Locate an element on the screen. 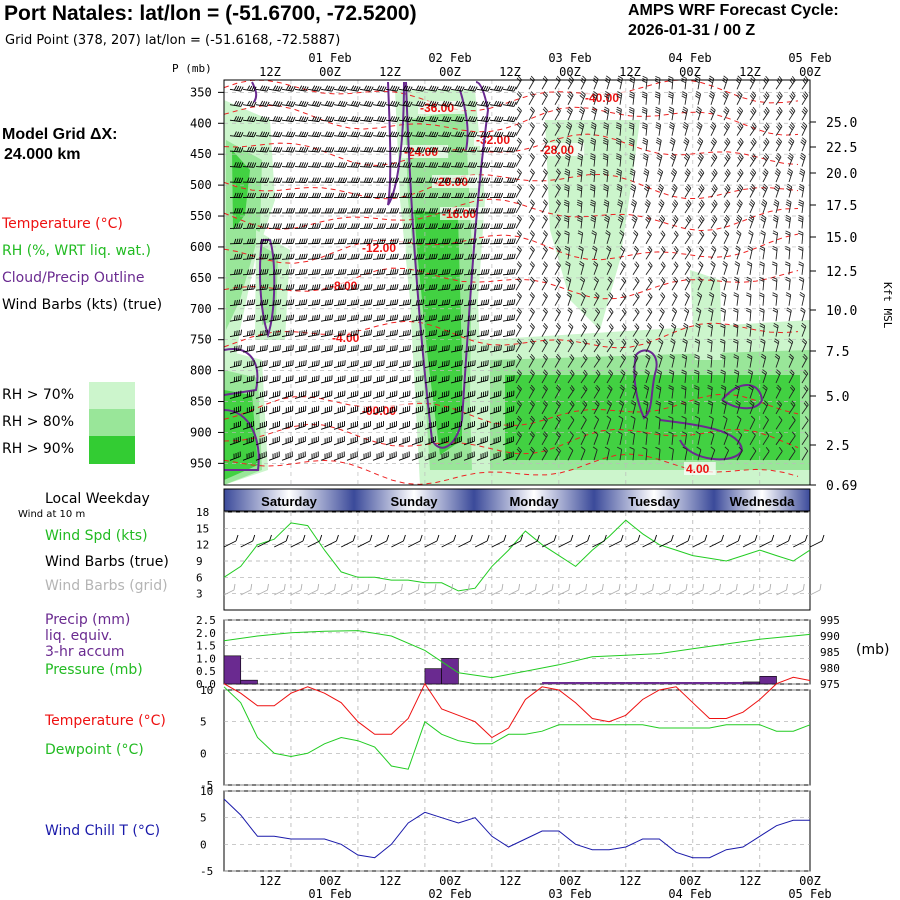  wind-barb-grid-flag is located at coordinates (519, 587).